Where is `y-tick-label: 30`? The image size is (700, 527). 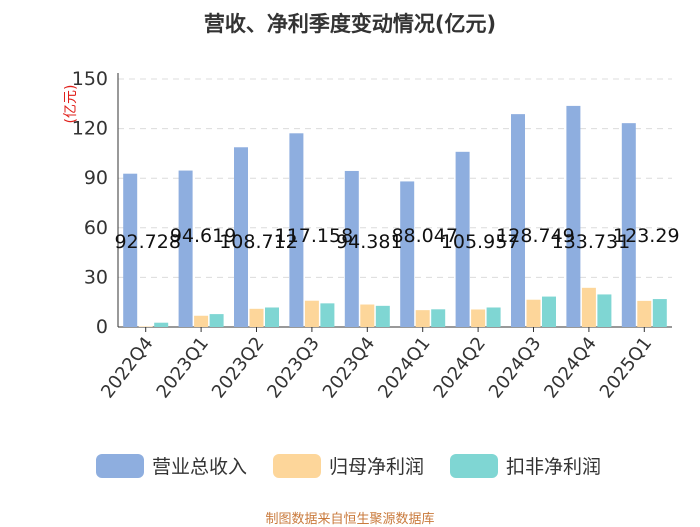
y-tick-label: 30 is located at coordinates (96, 277).